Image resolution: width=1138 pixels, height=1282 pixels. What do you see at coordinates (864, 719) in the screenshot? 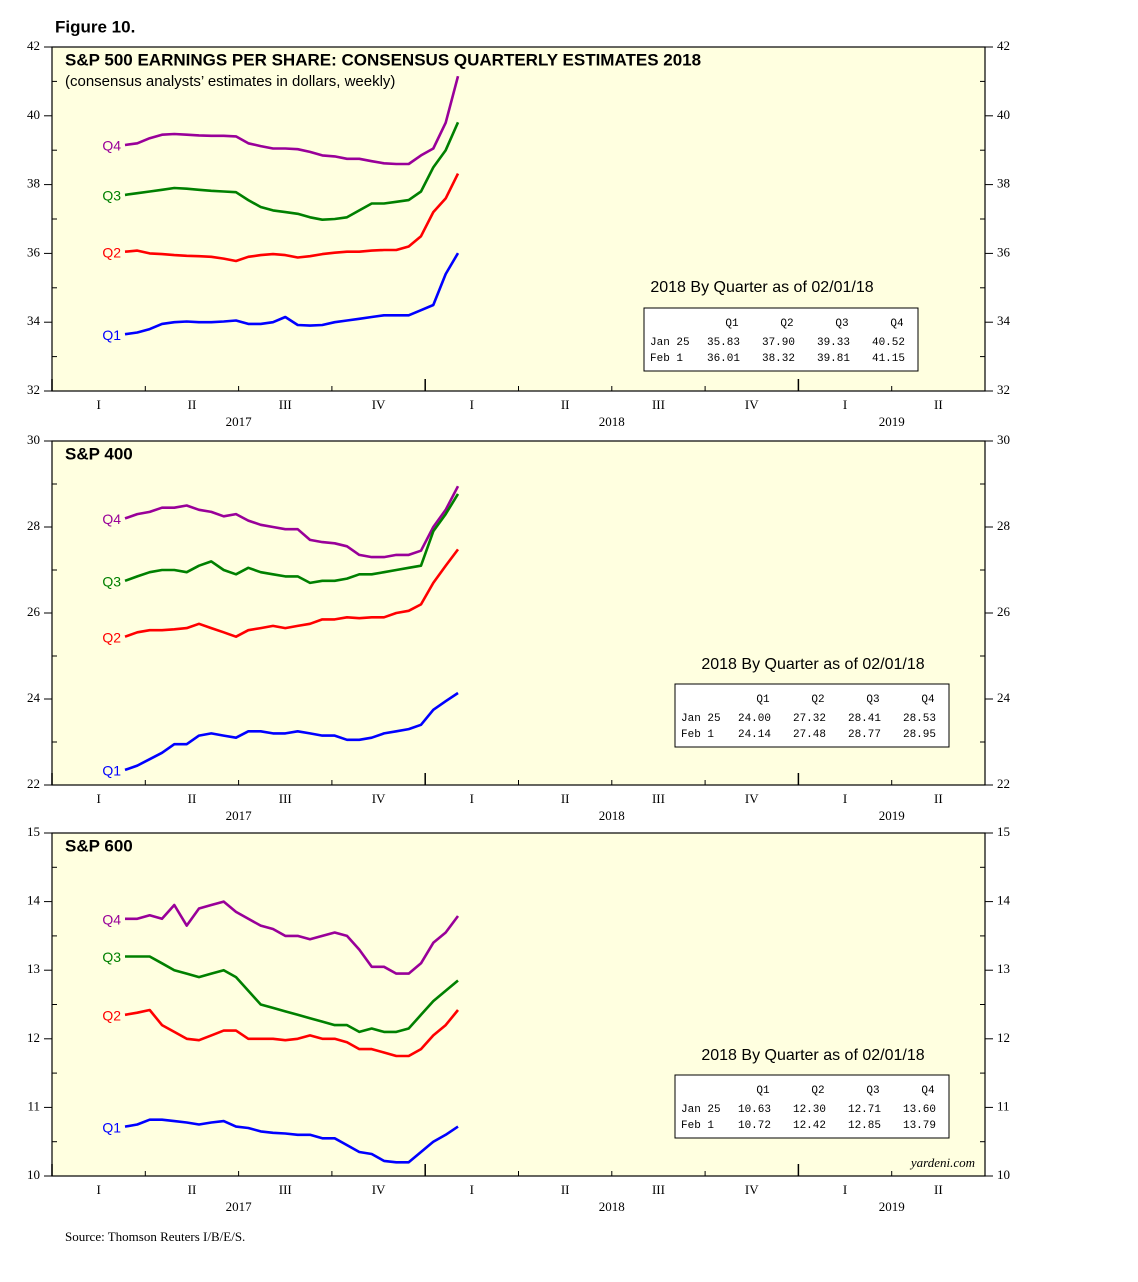
I see `table-cell: 28.41` at bounding box center [864, 719].